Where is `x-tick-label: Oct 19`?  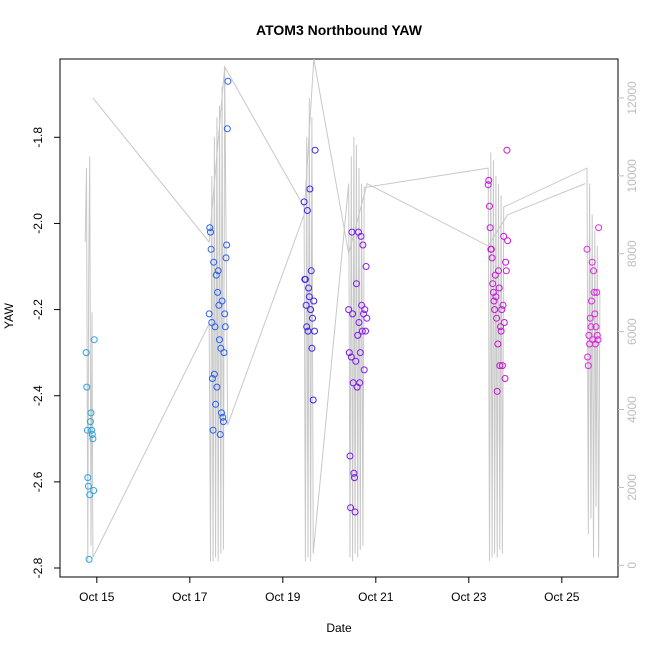
x-tick-label: Oct 19 is located at coordinates (283, 597).